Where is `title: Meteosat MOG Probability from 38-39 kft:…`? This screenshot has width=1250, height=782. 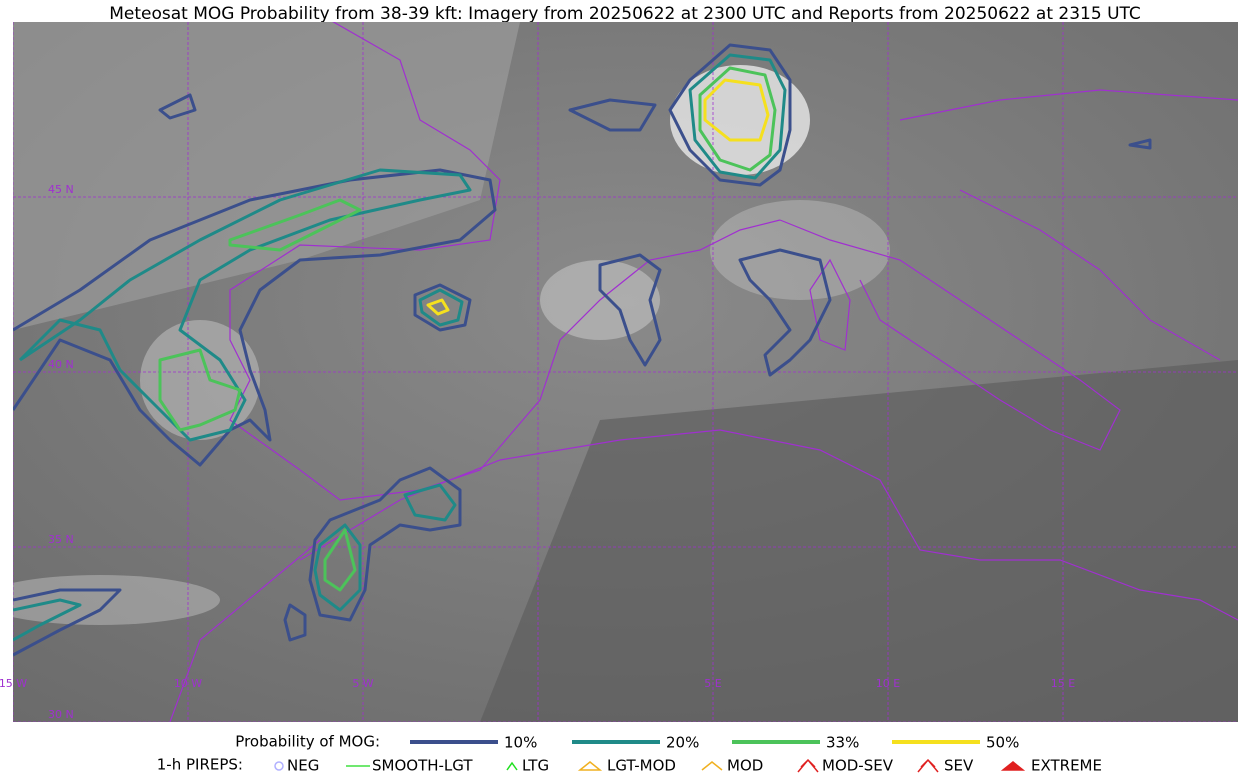 title: Meteosat MOG Probability from 38-39 kft:… is located at coordinates (625, 14).